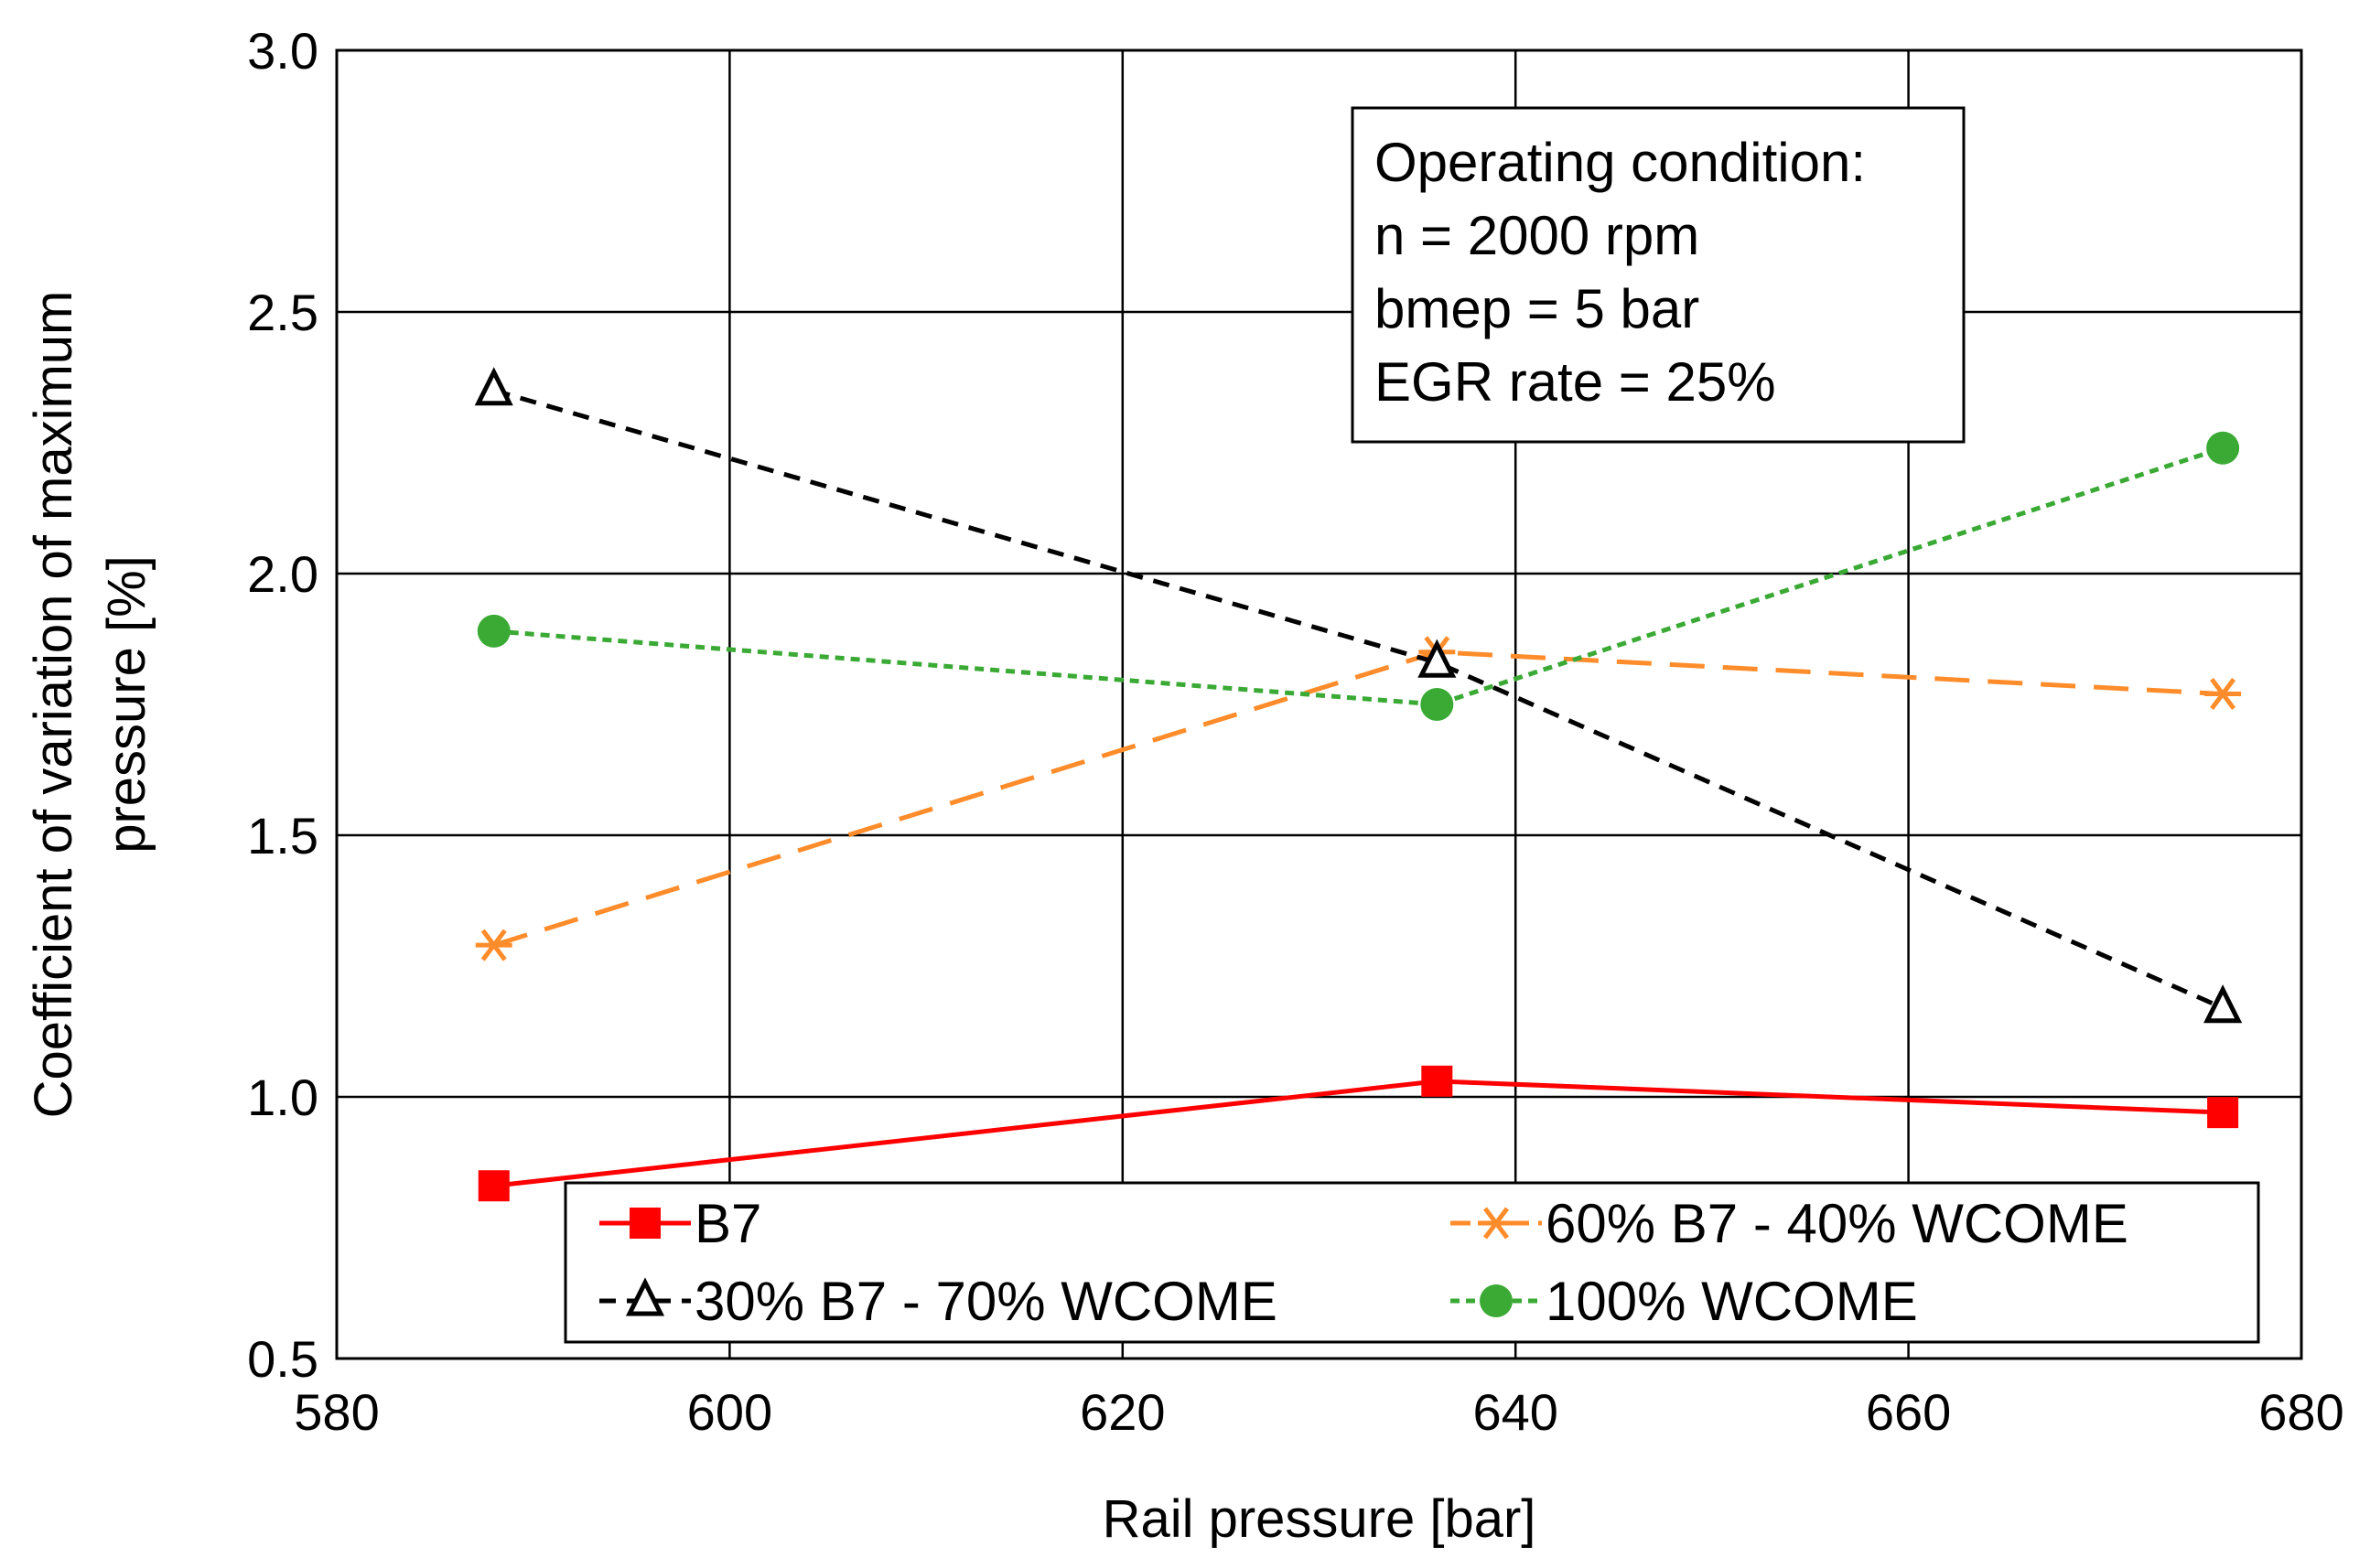  I want to click on y-axis-title-line-2: pressure [%], so click(126, 704).